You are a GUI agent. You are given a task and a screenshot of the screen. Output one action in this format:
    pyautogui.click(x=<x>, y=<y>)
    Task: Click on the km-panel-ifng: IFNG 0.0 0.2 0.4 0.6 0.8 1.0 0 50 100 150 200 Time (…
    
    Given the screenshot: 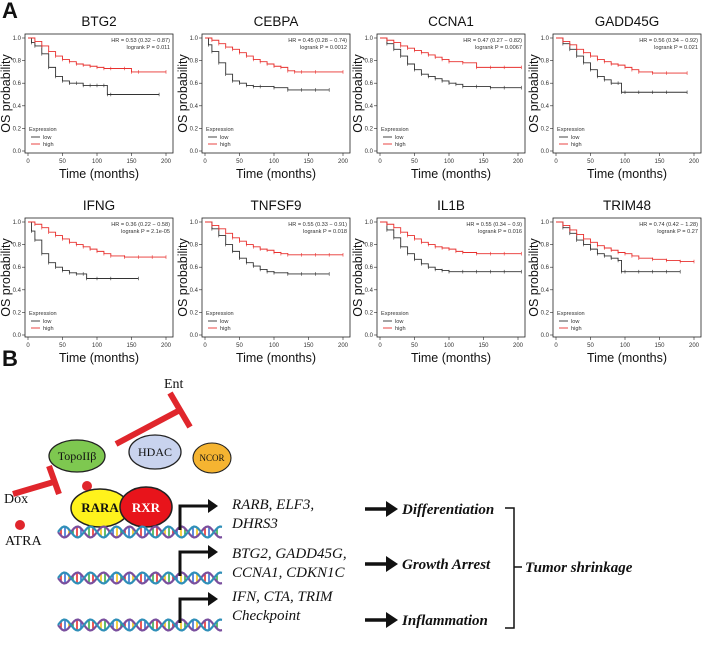 What is the action you would take?
    pyautogui.click(x=87, y=281)
    